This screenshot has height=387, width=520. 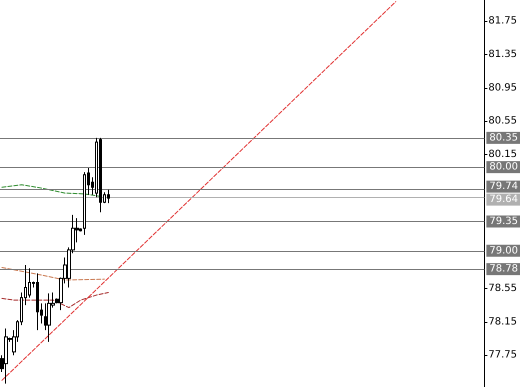 I want to click on y-tick-label: 80.55, so click(x=503, y=121).